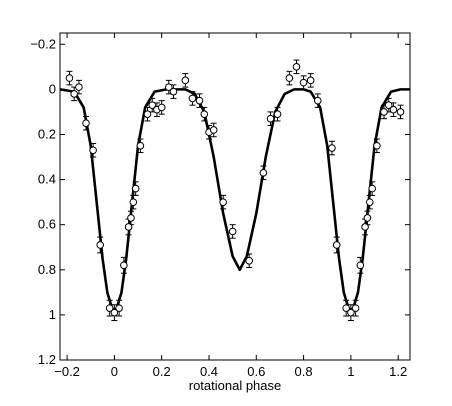  Describe the element at coordinates (47, 359) in the screenshot. I see `y-tick-label: 1.2` at that location.